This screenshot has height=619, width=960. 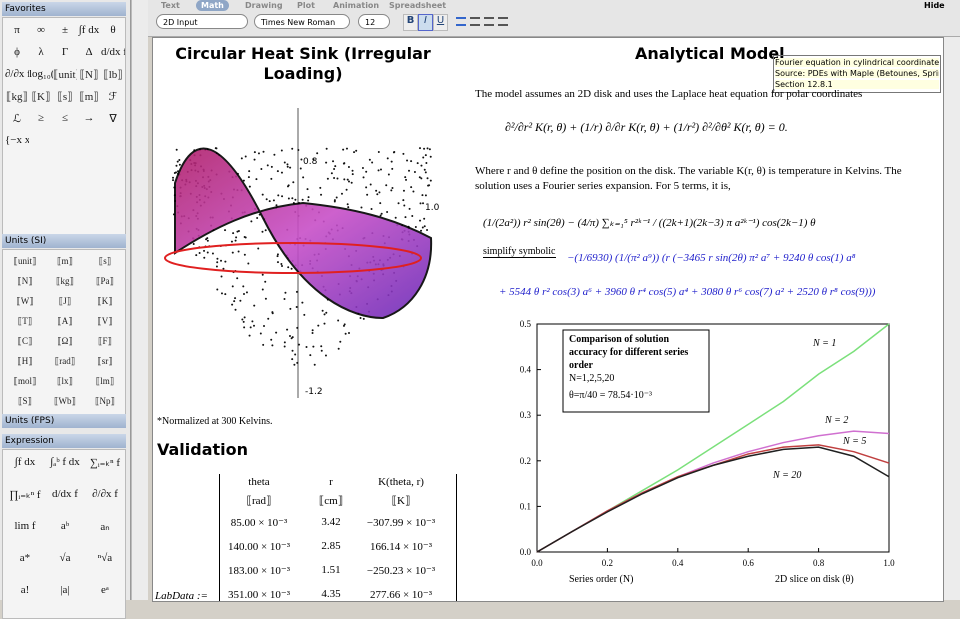 I want to click on dropdown: 12, so click(x=374, y=21).